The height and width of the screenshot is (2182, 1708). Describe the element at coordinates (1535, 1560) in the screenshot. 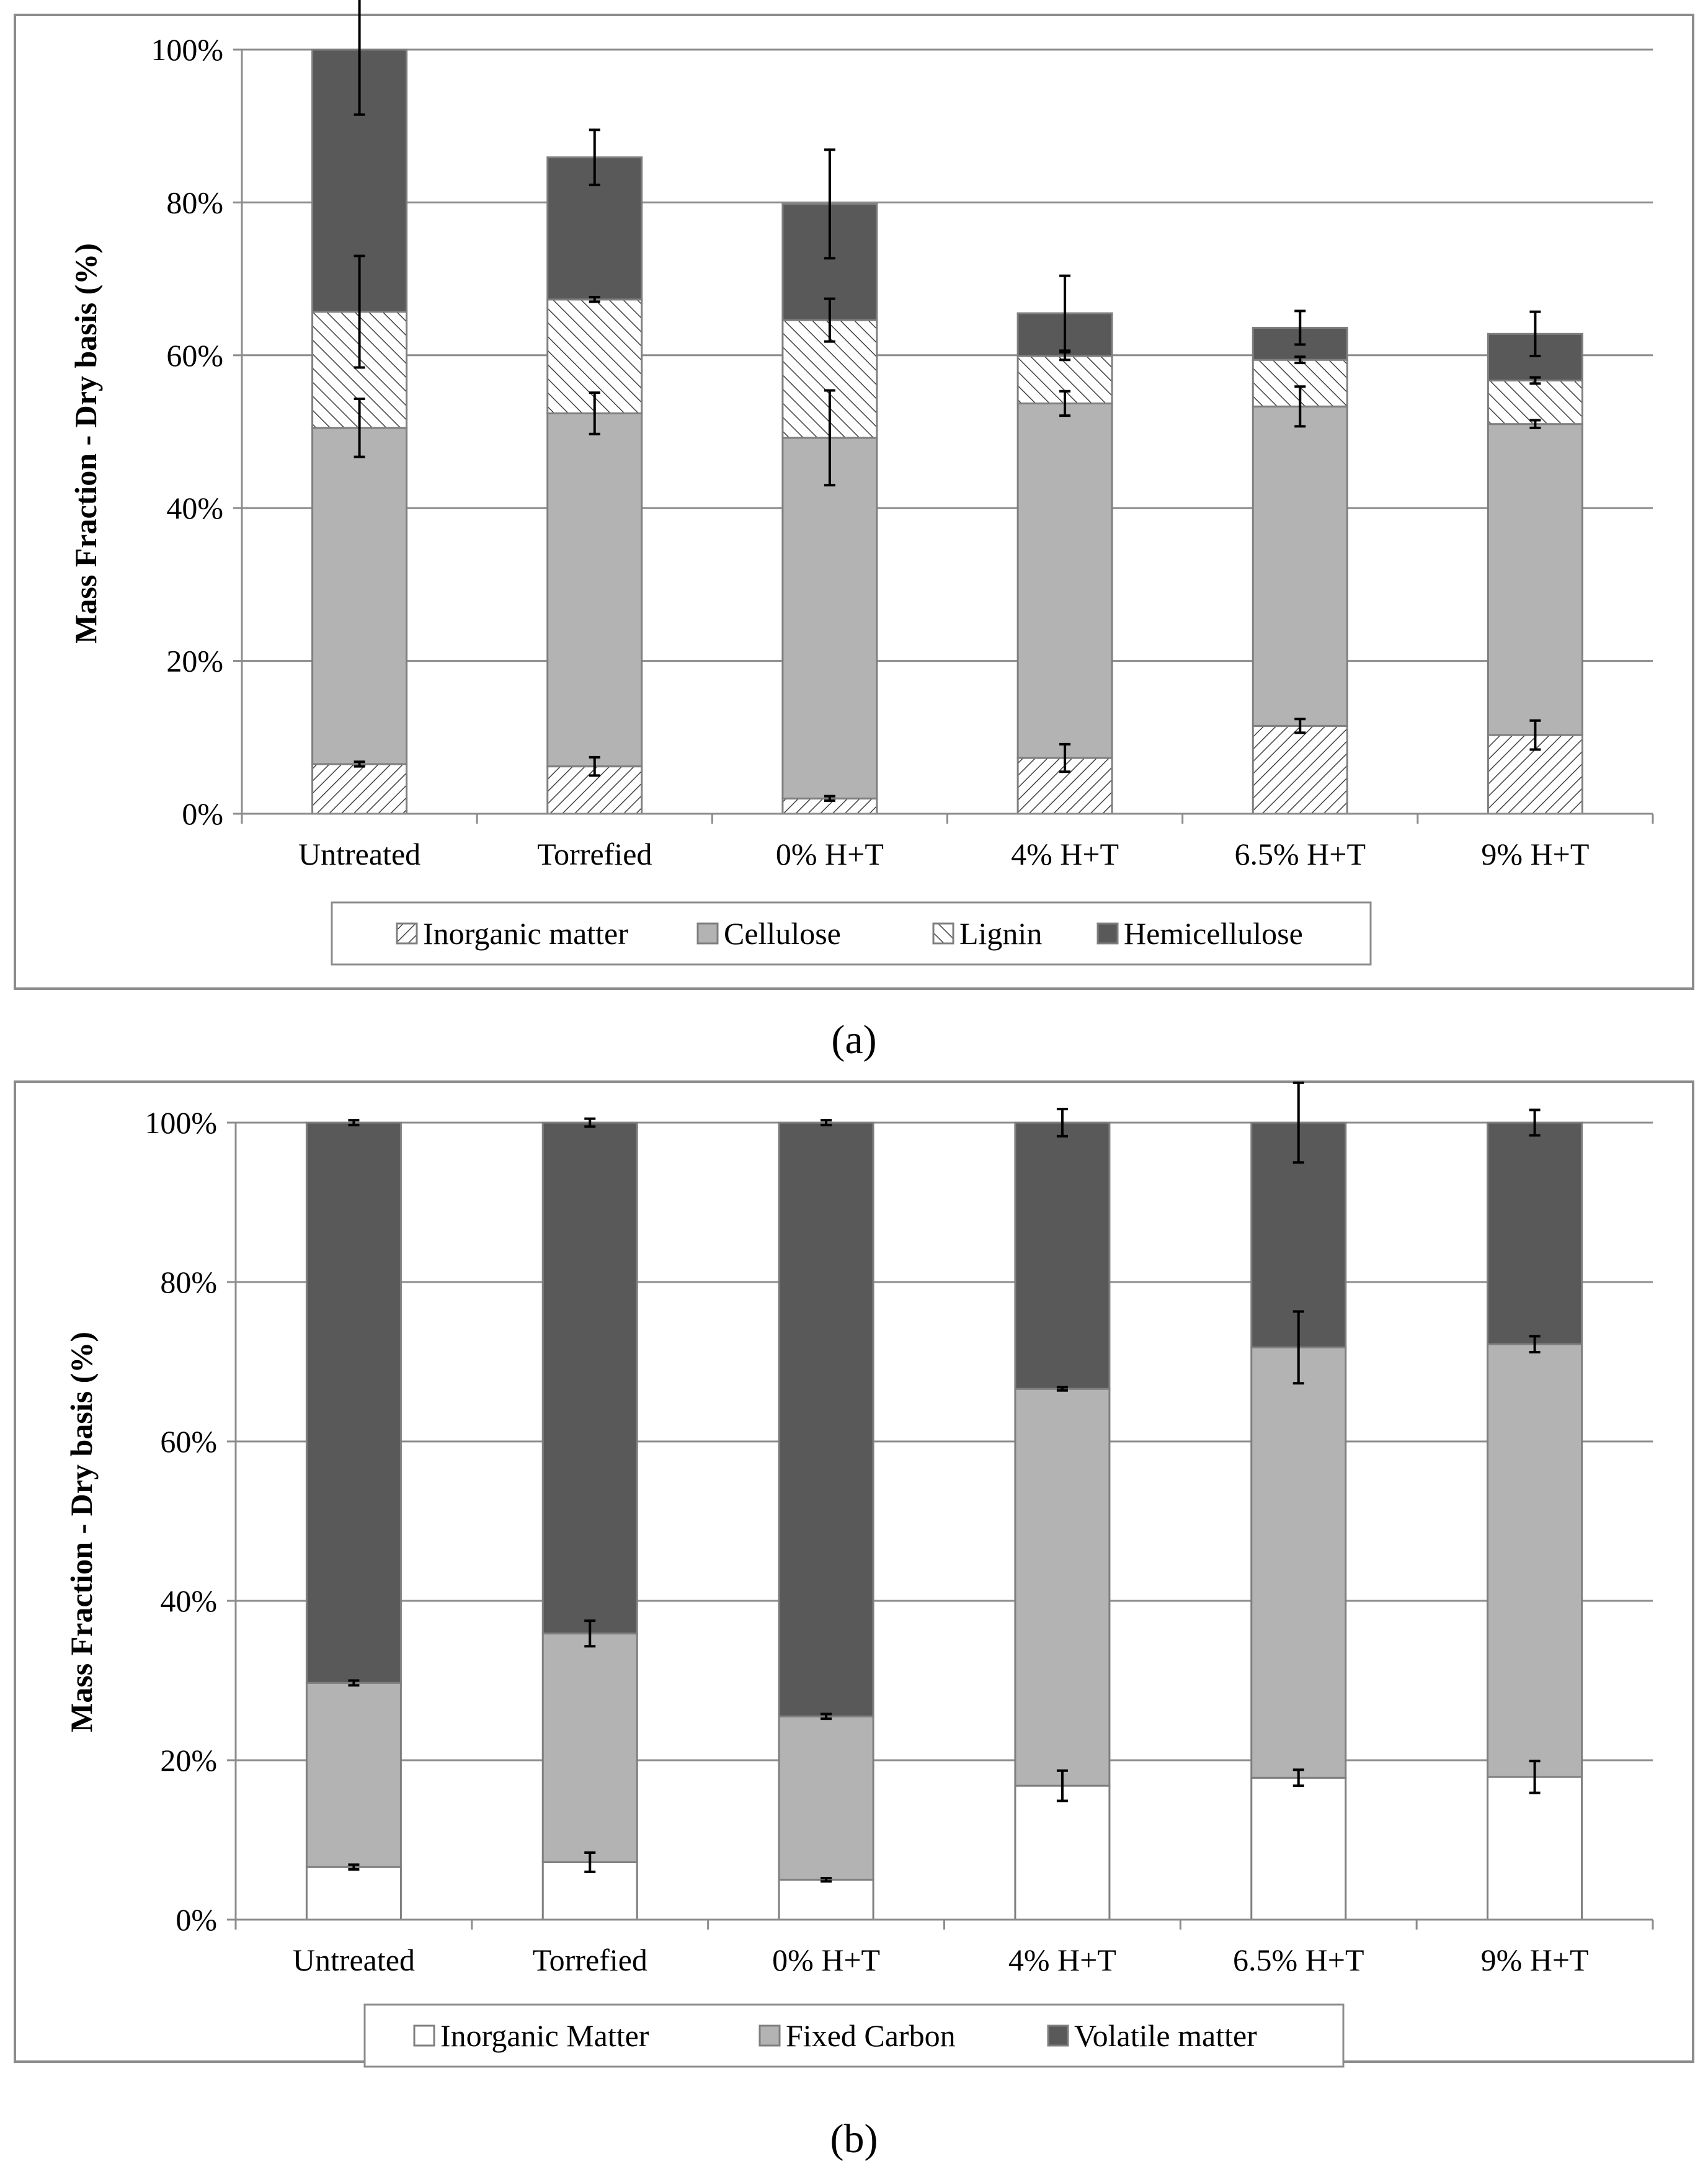

I see `bar-fixed-carbon-9pct-h-t` at that location.